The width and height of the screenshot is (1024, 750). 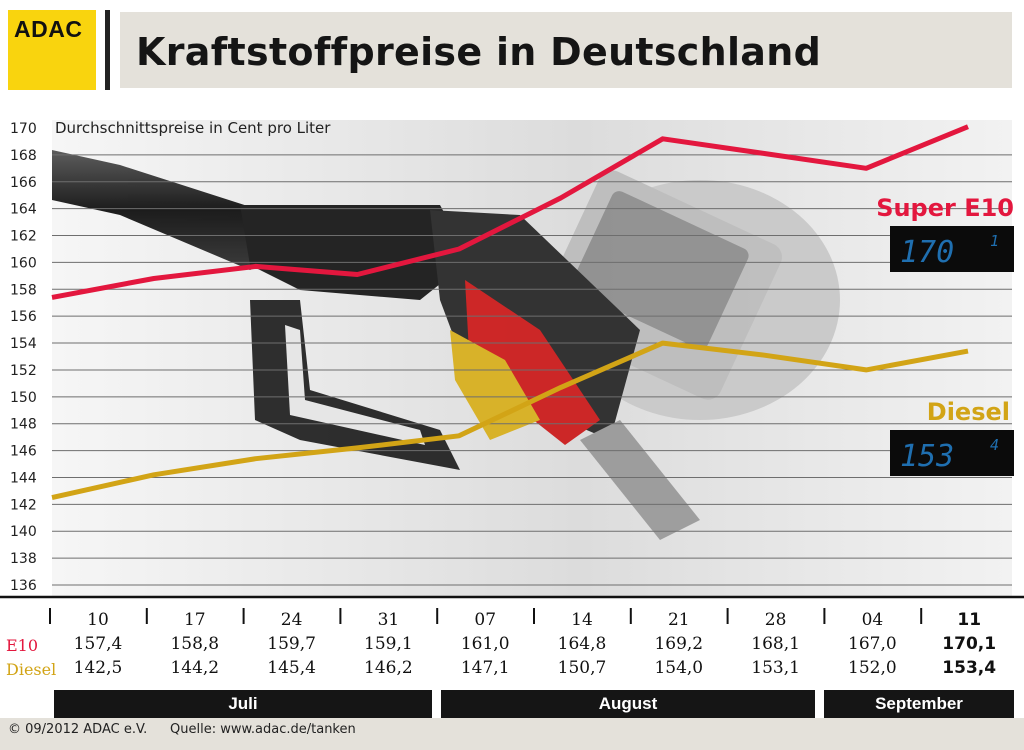 What do you see at coordinates (873, 620) in the screenshot?
I see `x-tick-label: 04` at bounding box center [873, 620].